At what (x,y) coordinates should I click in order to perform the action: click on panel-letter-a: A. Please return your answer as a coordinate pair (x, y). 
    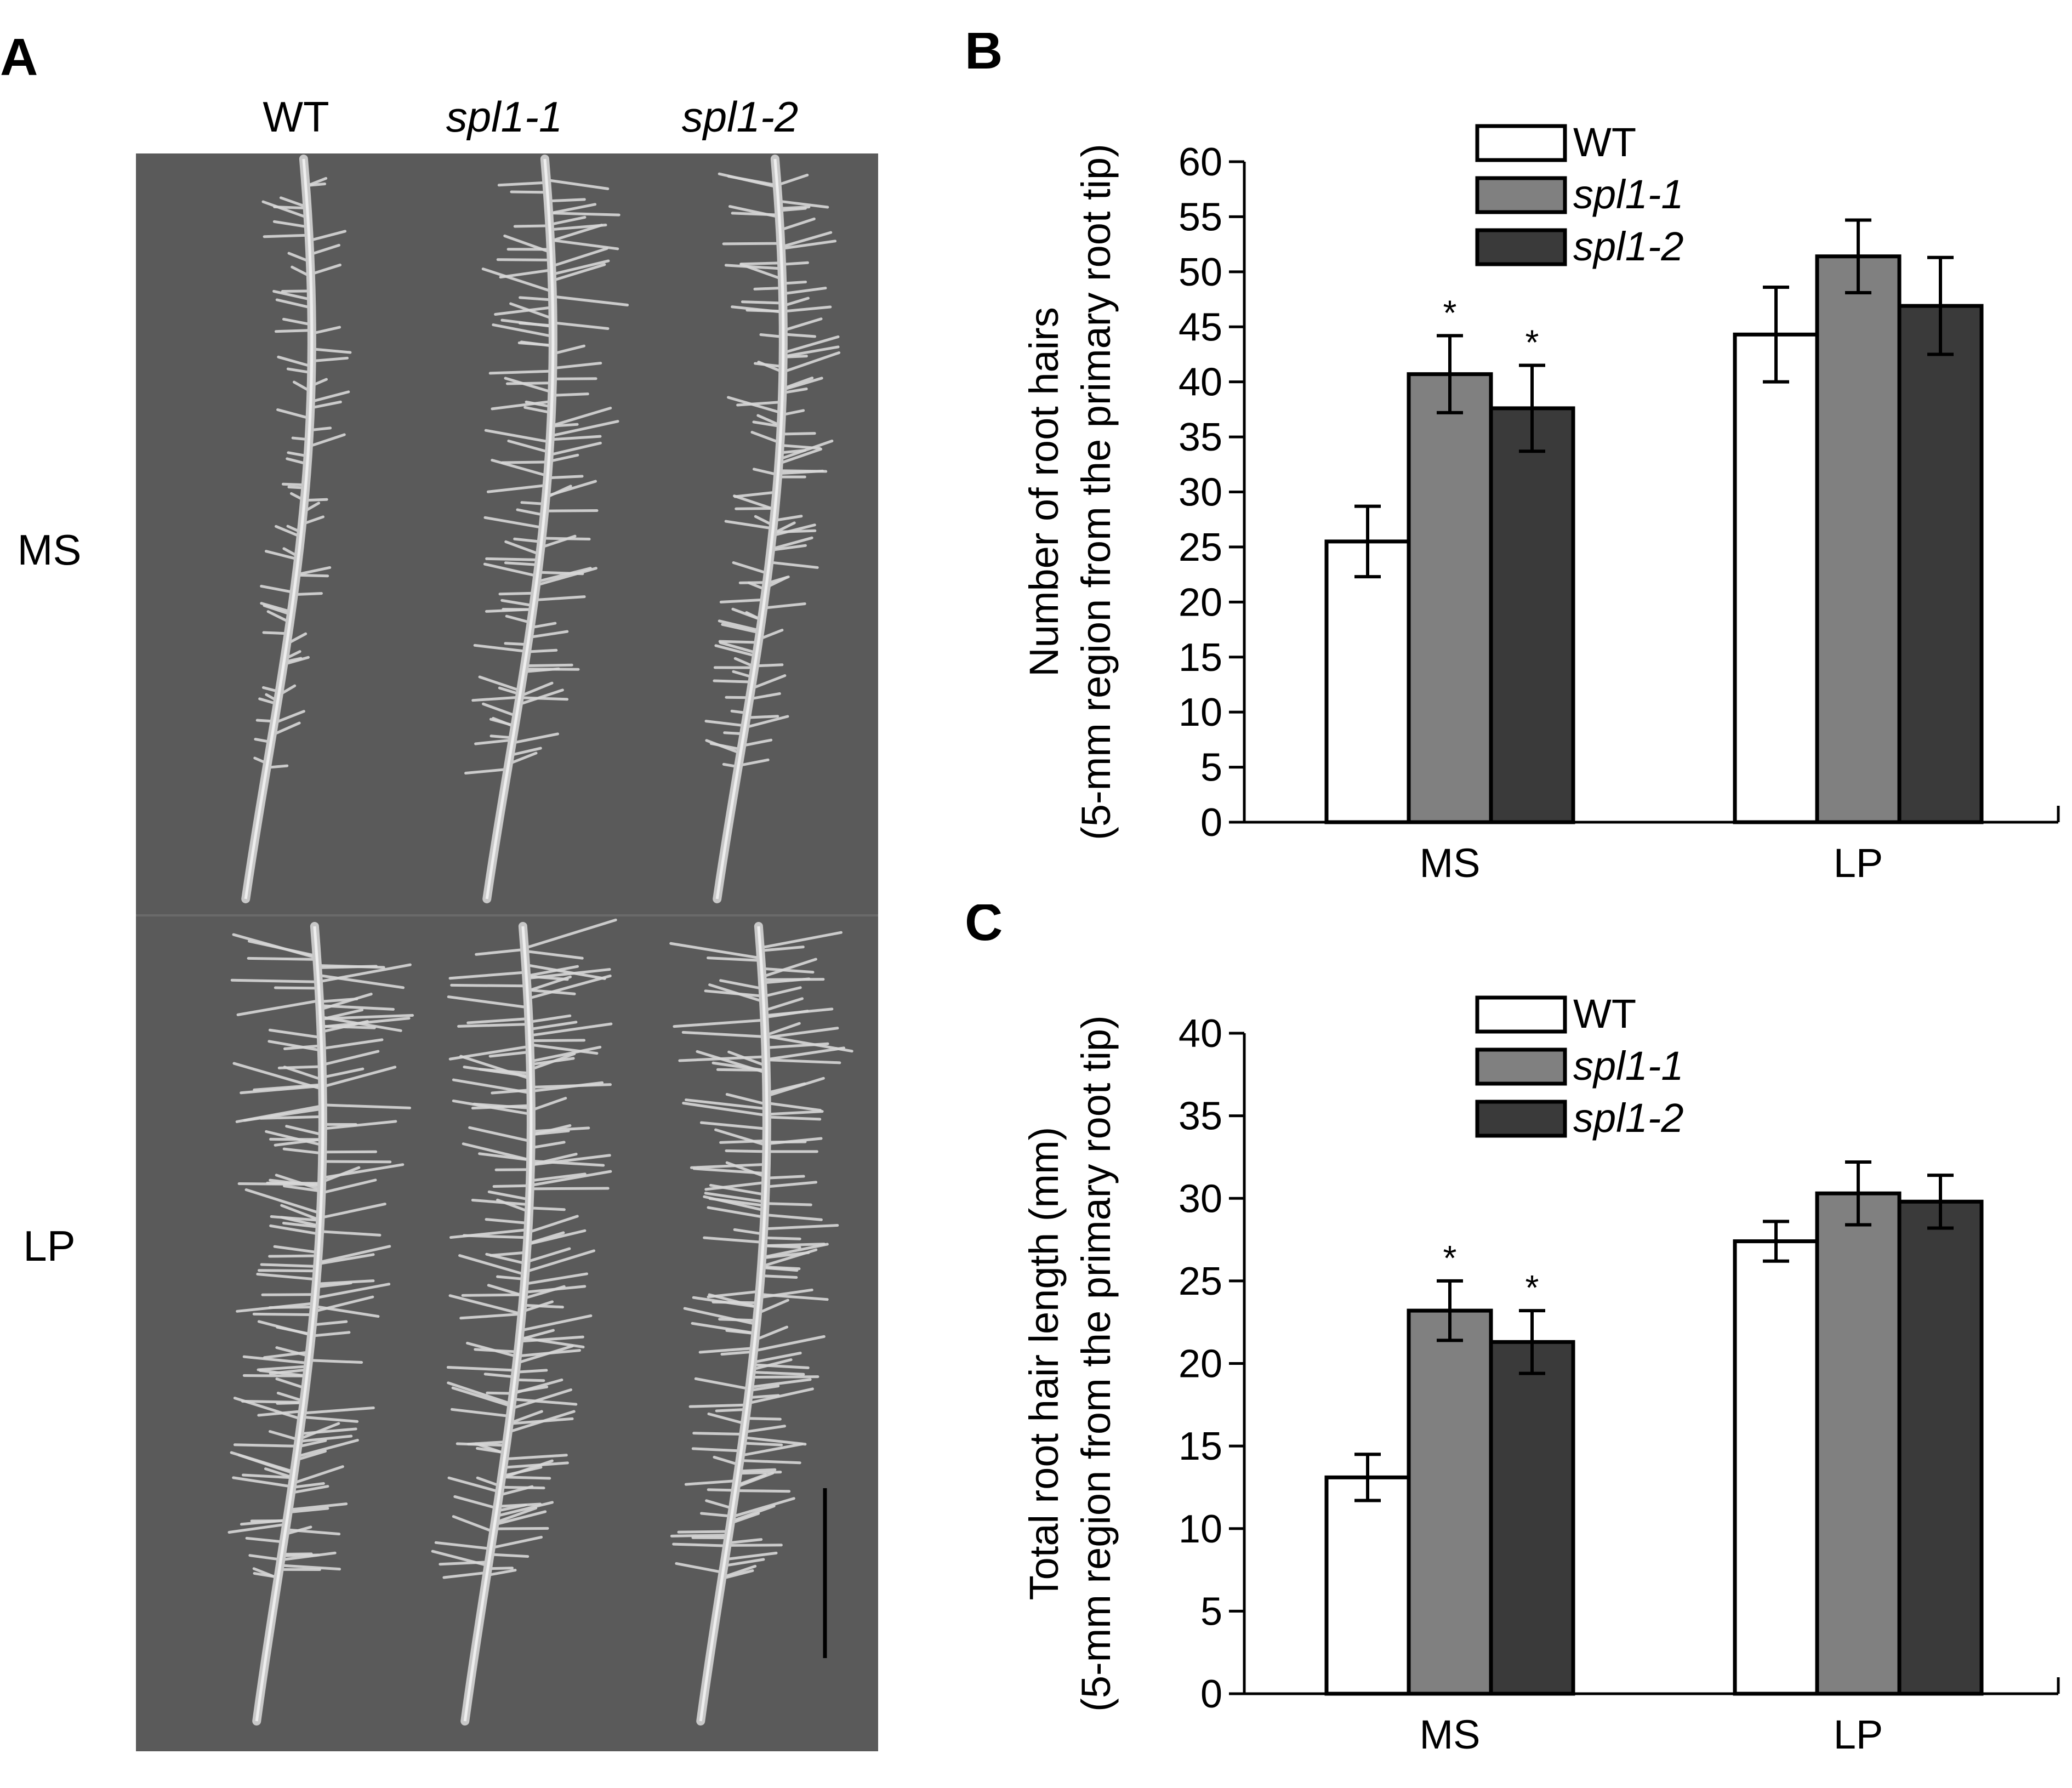
    Looking at the image, I should click on (19, 58).